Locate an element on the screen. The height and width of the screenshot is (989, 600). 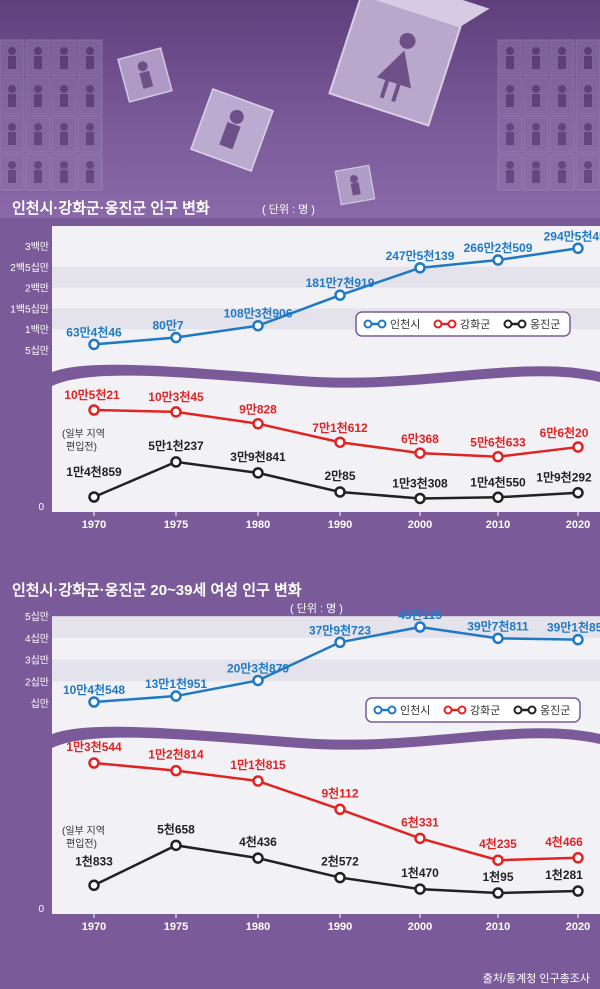
incheon-data-label: 45만115 is located at coordinates (420, 614).